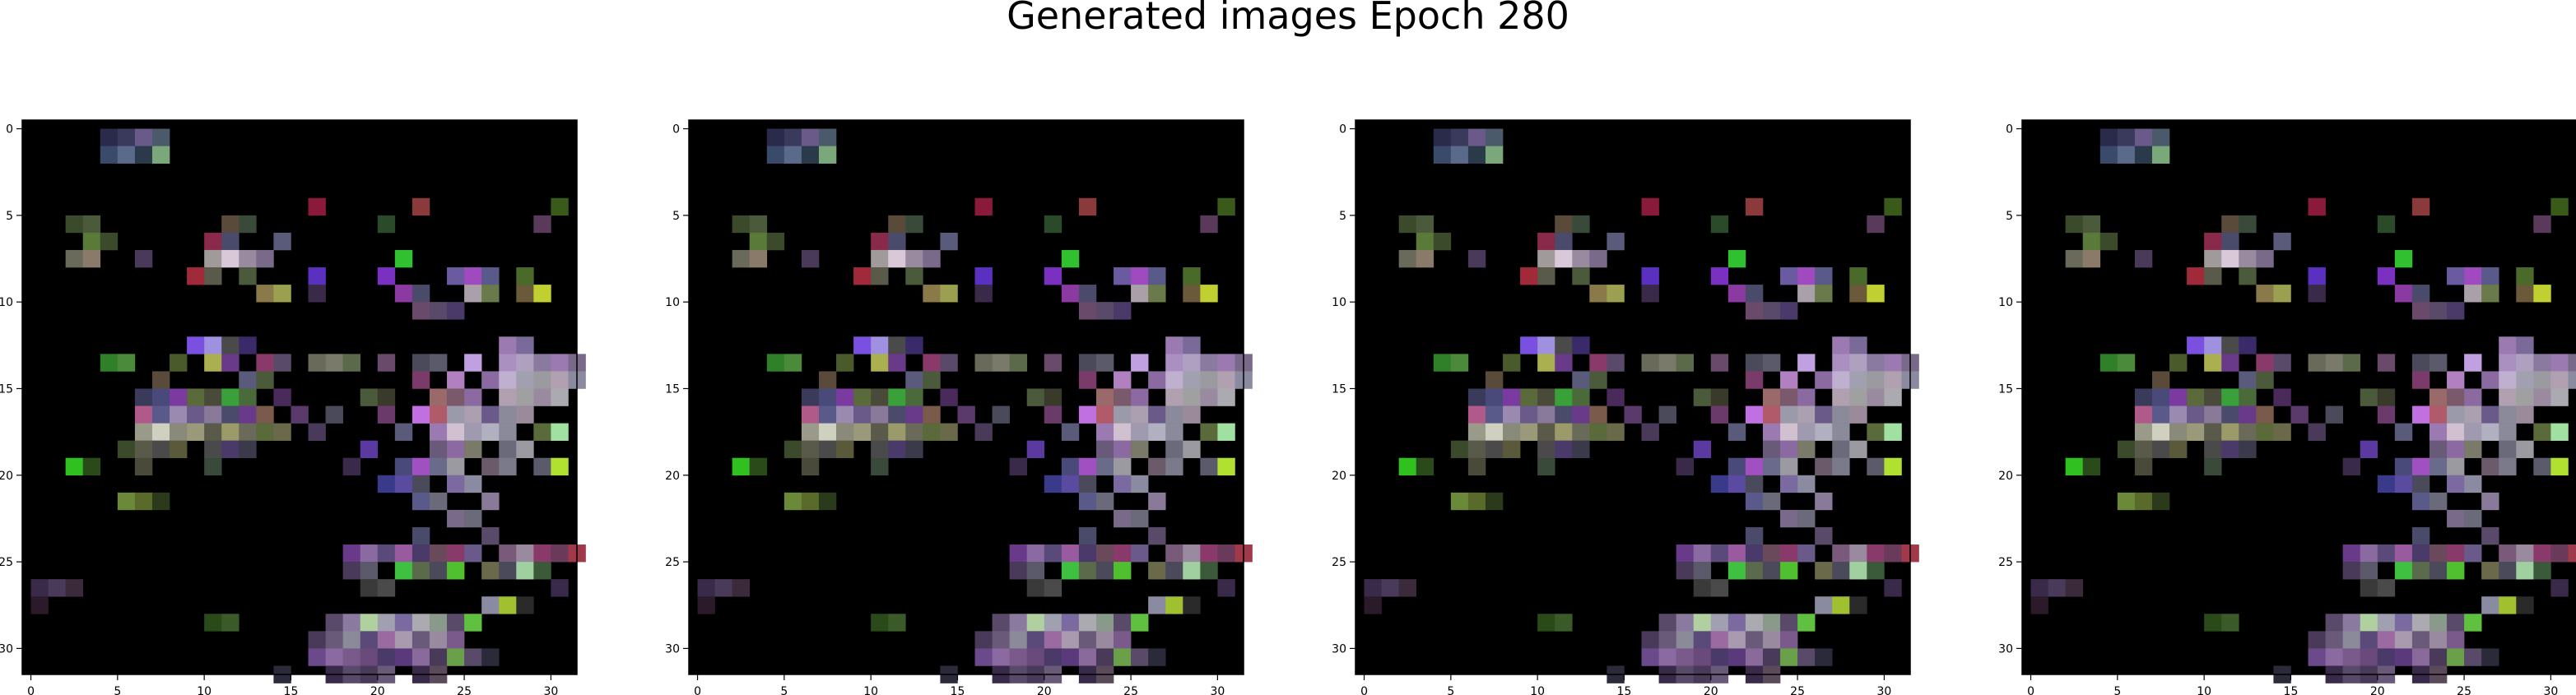 The width and height of the screenshot is (2576, 695). I want to click on figure-title: Generated images Epoch 280, so click(1288, 19).